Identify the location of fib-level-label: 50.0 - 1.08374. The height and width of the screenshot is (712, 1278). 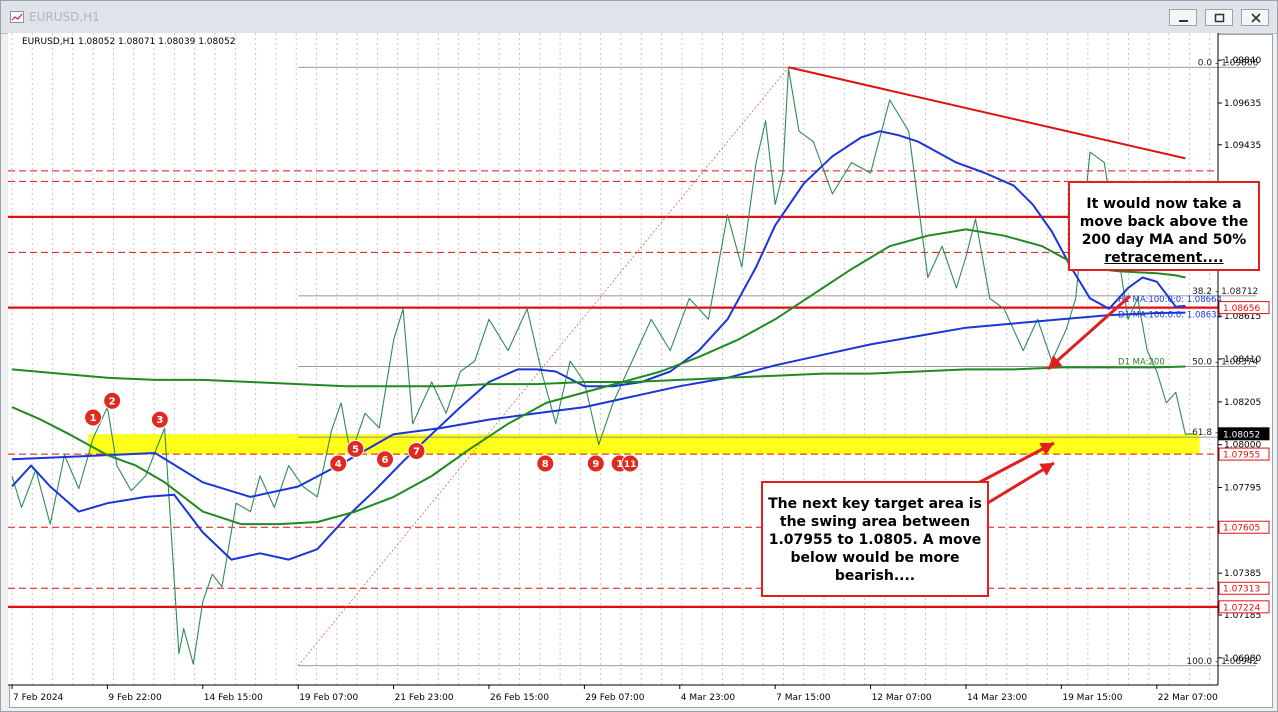
(1225, 363).